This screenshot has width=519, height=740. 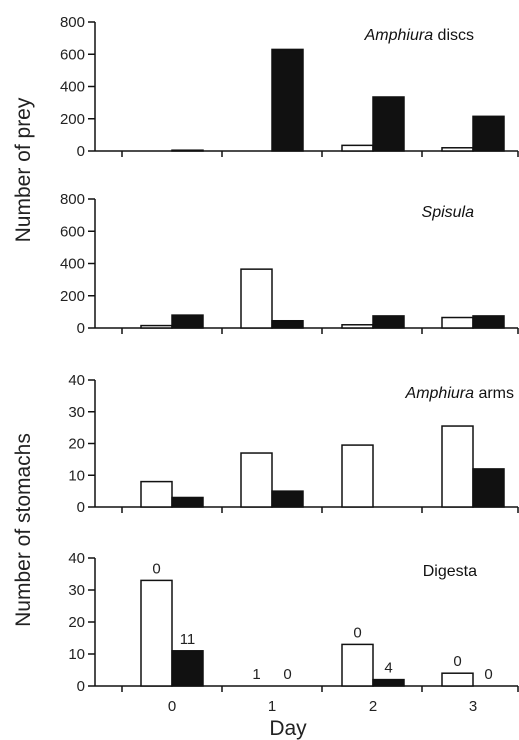 What do you see at coordinates (23, 169) in the screenshot?
I see `ylabel-number-of-prey: Number of prey` at bounding box center [23, 169].